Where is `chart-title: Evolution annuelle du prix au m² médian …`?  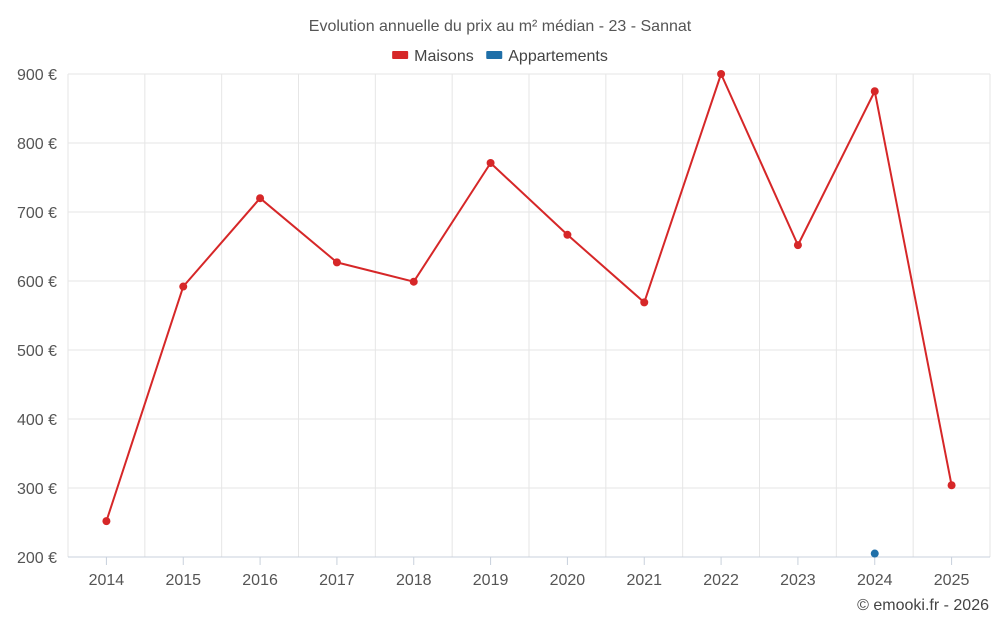
chart-title: Evolution annuelle du prix au m² médian … is located at coordinates (500, 26).